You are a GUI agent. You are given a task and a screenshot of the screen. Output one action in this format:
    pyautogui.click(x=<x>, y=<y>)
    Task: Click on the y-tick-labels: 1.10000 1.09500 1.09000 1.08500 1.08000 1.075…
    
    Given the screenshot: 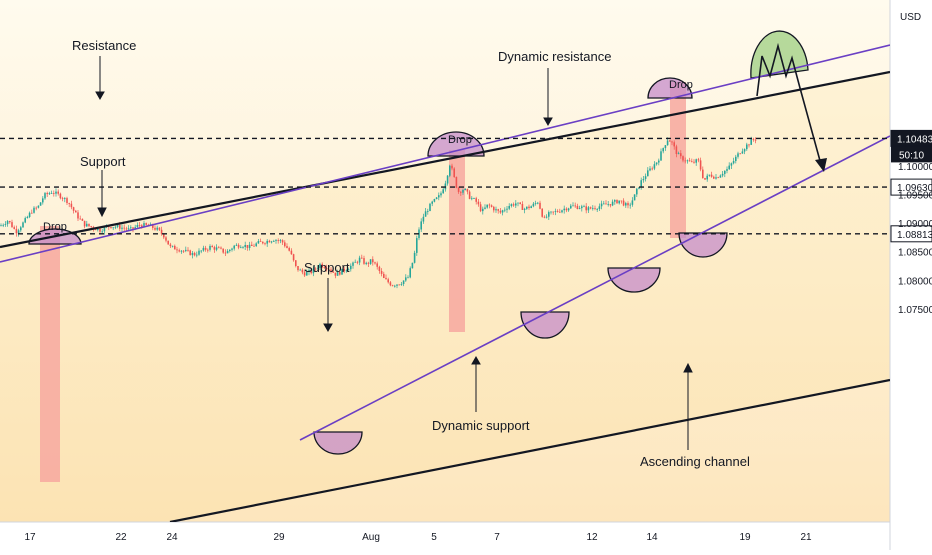 What is the action you would take?
    pyautogui.click(x=915, y=239)
    